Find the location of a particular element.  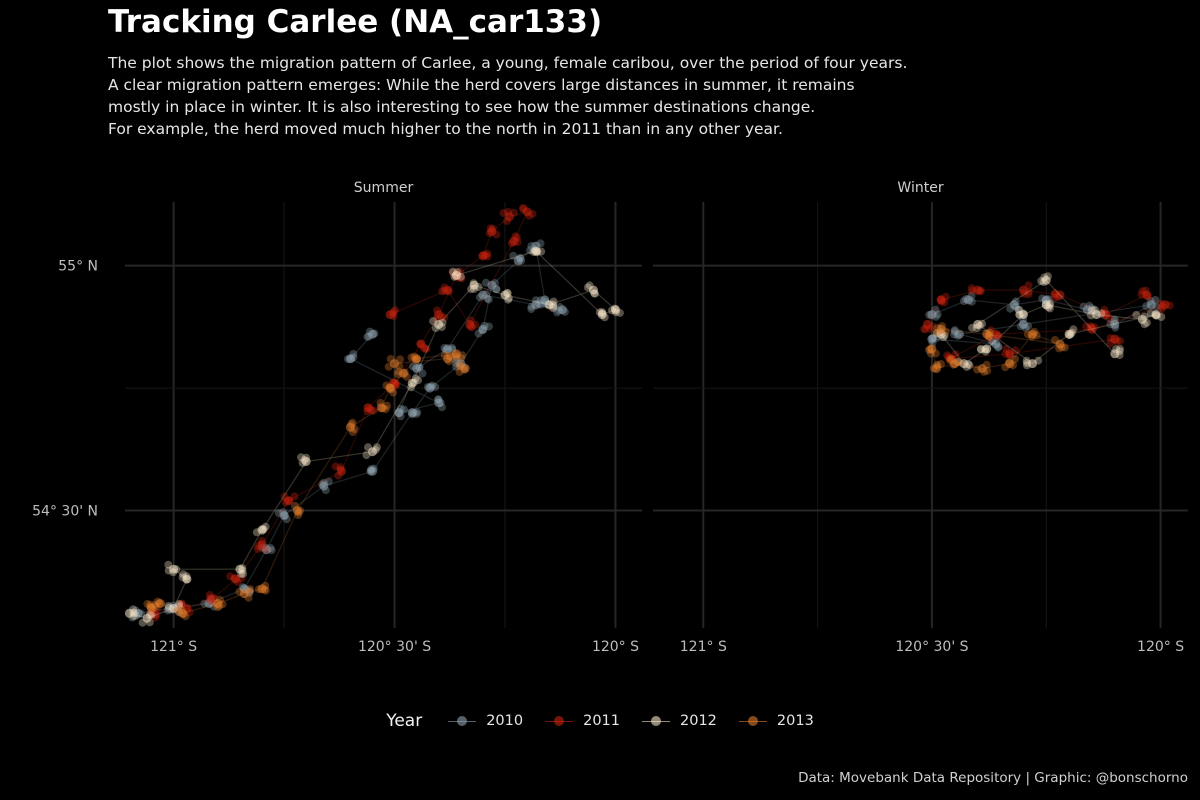

legend-label-2010: 2010 is located at coordinates (505, 721).